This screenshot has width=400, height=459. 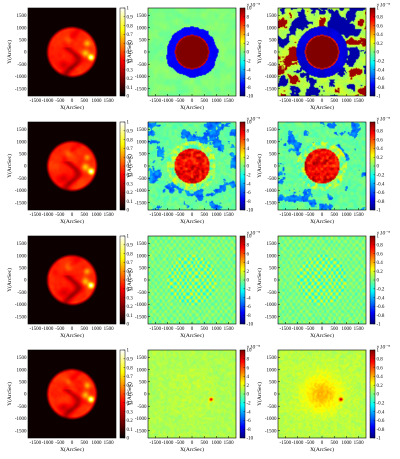 I want to click on colorbar-tick-label: 0.4, so click(x=380, y=149).